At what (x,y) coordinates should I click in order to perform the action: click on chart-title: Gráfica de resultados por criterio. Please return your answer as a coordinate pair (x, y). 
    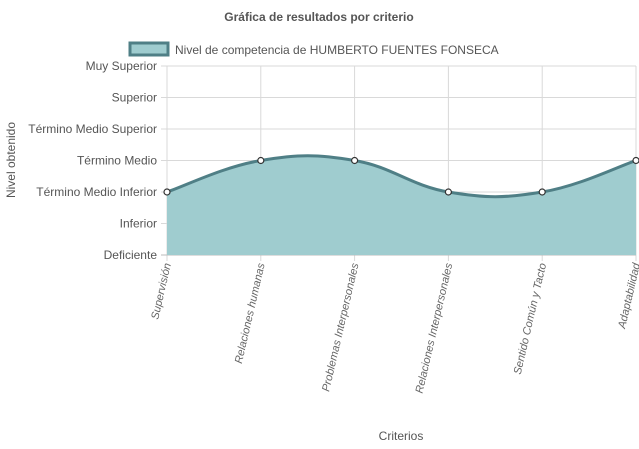
    Looking at the image, I should click on (318, 17).